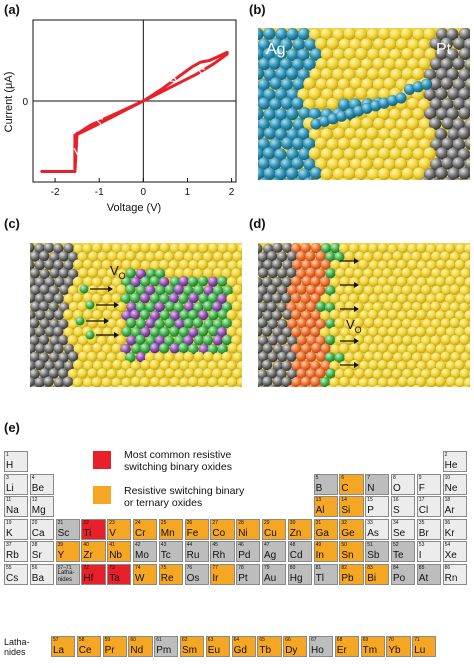 This screenshot has width=474, height=668. I want to click on element-cell-tb: 65 Tb, so click(269, 647).